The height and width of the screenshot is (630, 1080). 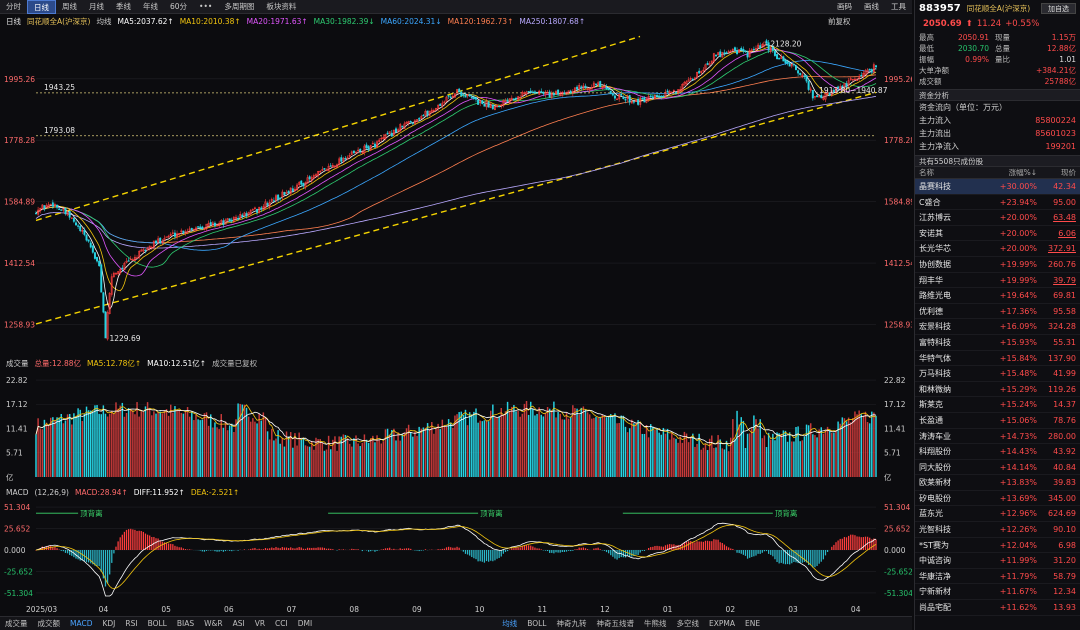 I want to click on period-tab: 分时, so click(x=13, y=6).